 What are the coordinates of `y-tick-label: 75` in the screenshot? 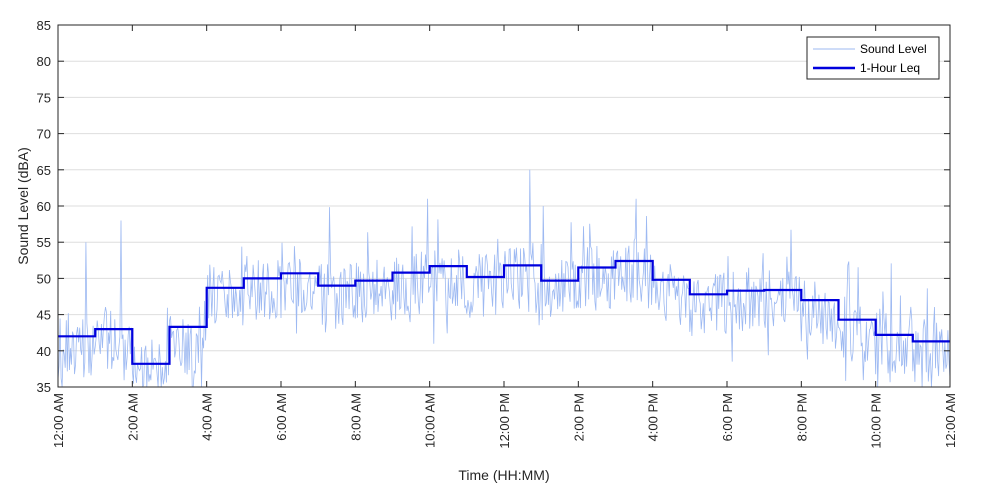 It's located at (44, 97).